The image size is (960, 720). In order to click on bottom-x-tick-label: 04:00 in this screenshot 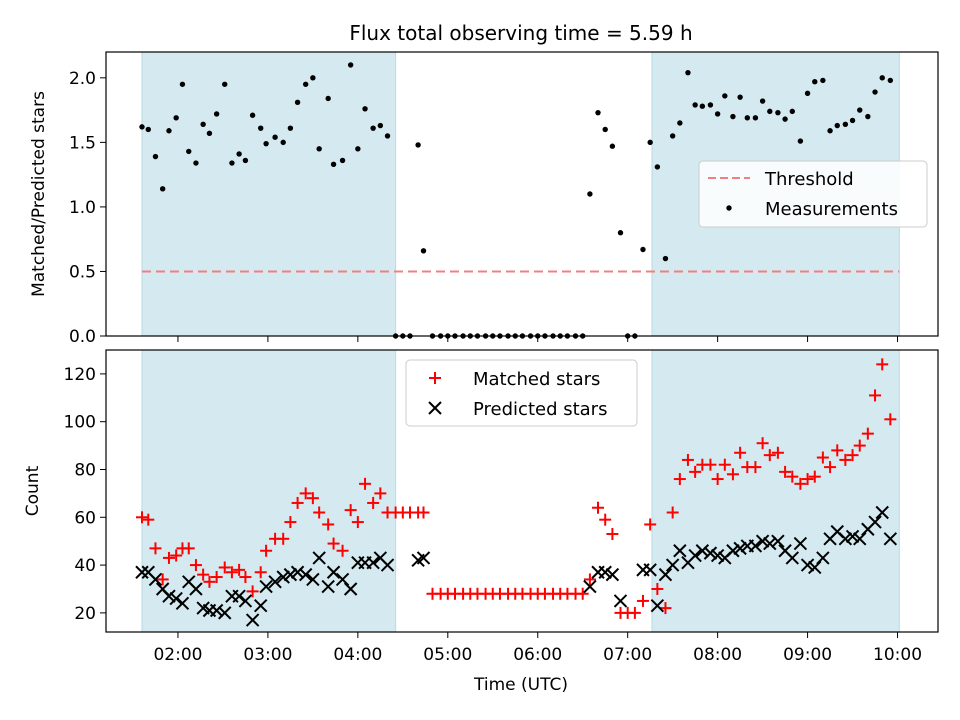, I will do `click(357, 655)`.